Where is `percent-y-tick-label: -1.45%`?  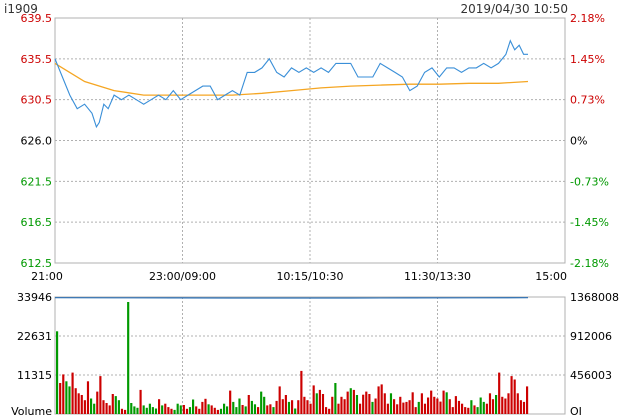 percent-y-tick-label: -1.45% is located at coordinates (589, 222).